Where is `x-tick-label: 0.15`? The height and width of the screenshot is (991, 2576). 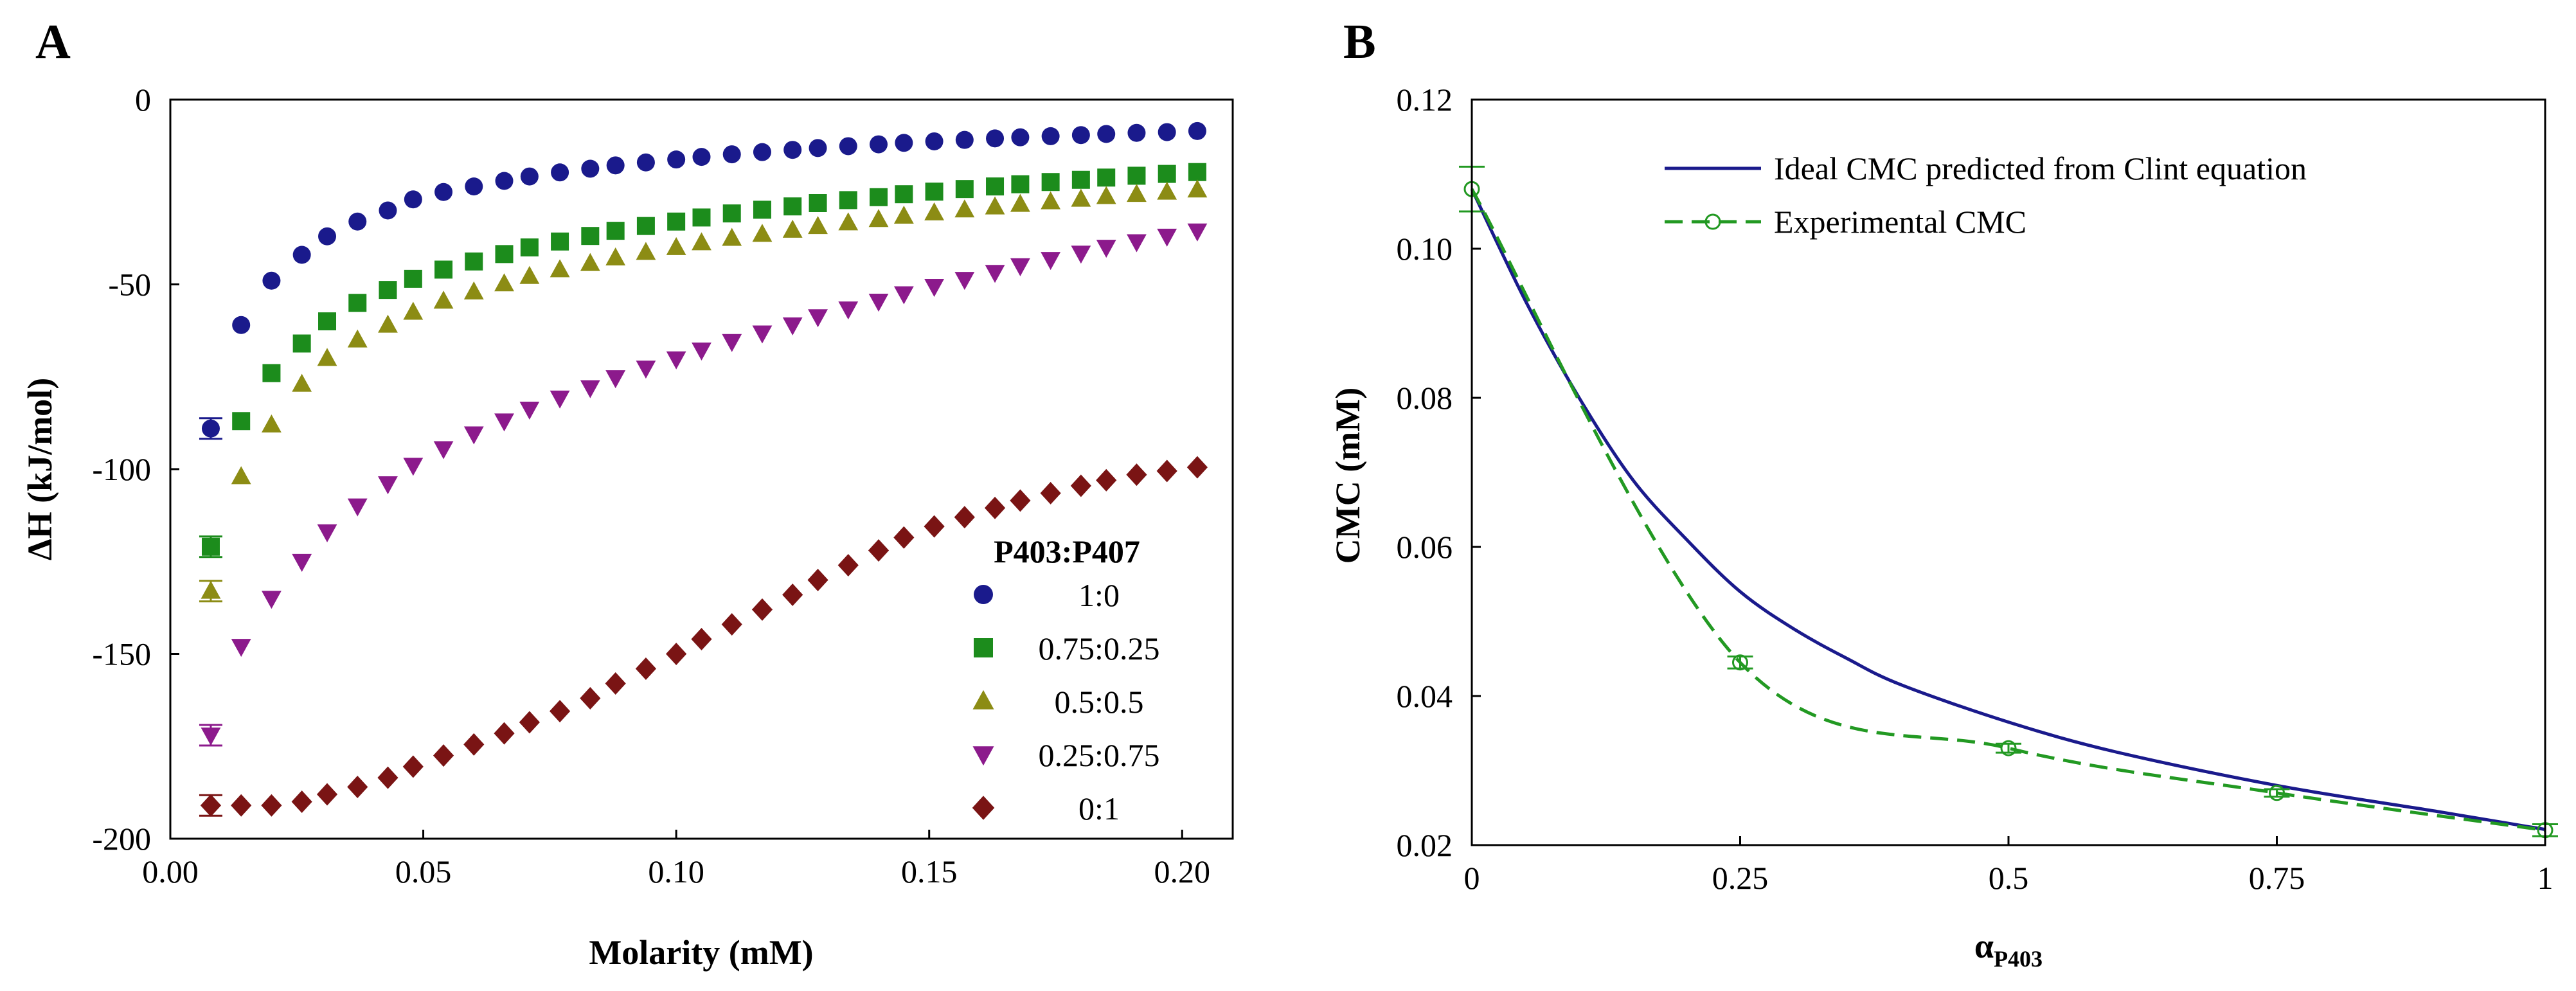
x-tick-label: 0.15 is located at coordinates (929, 871).